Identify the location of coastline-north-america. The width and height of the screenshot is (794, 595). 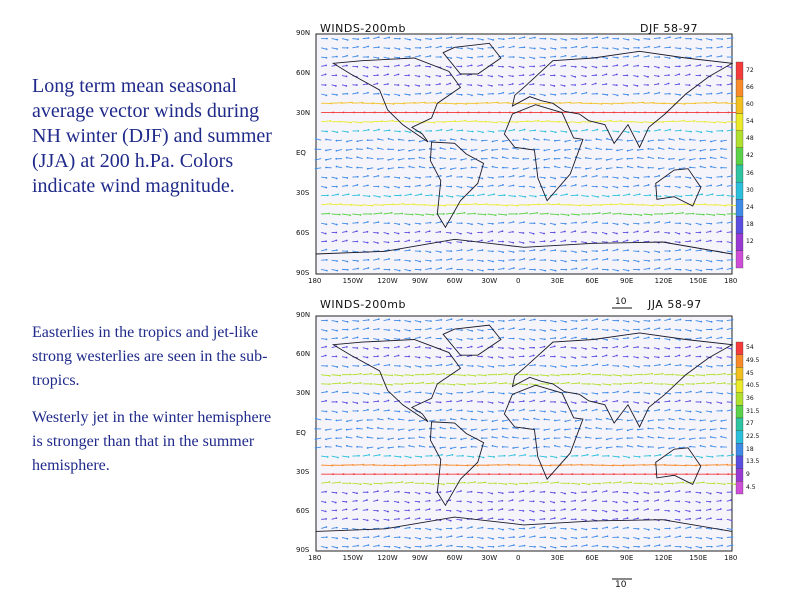
(396, 100).